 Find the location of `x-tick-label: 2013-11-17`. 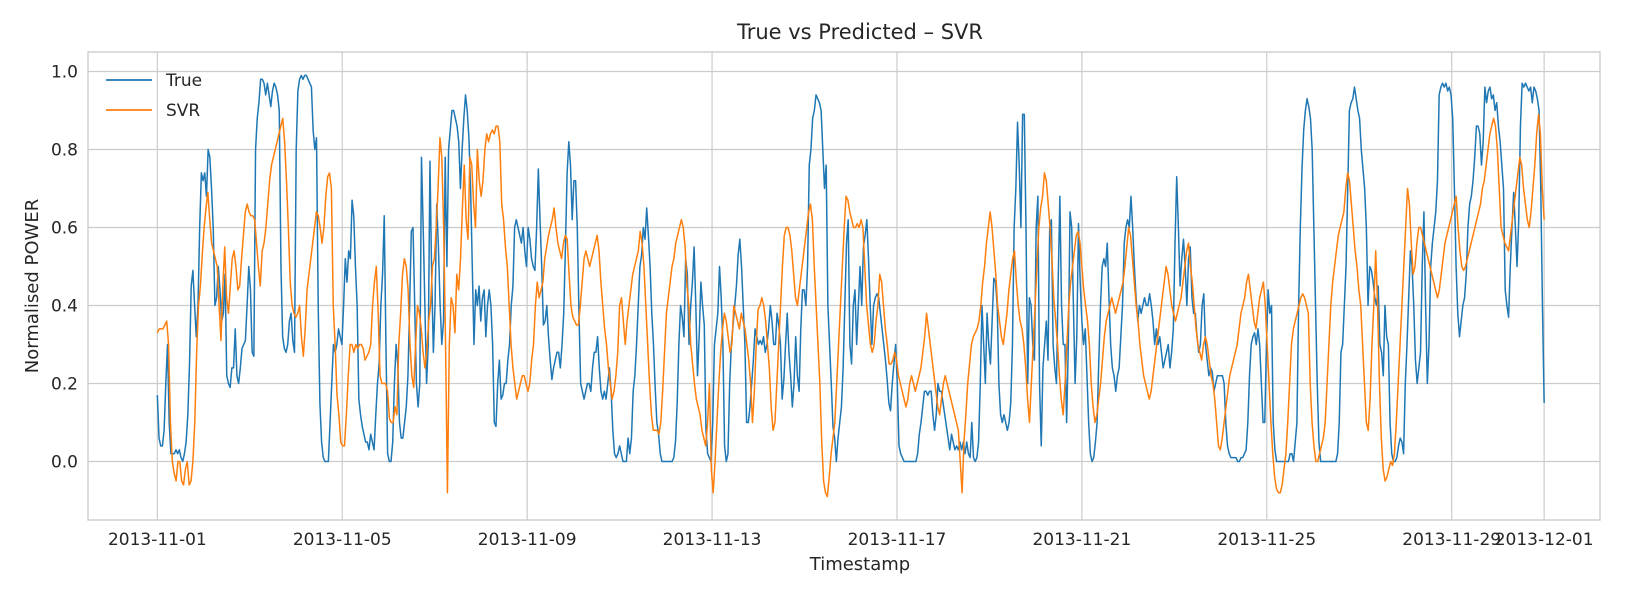

x-tick-label: 2013-11-17 is located at coordinates (897, 540).